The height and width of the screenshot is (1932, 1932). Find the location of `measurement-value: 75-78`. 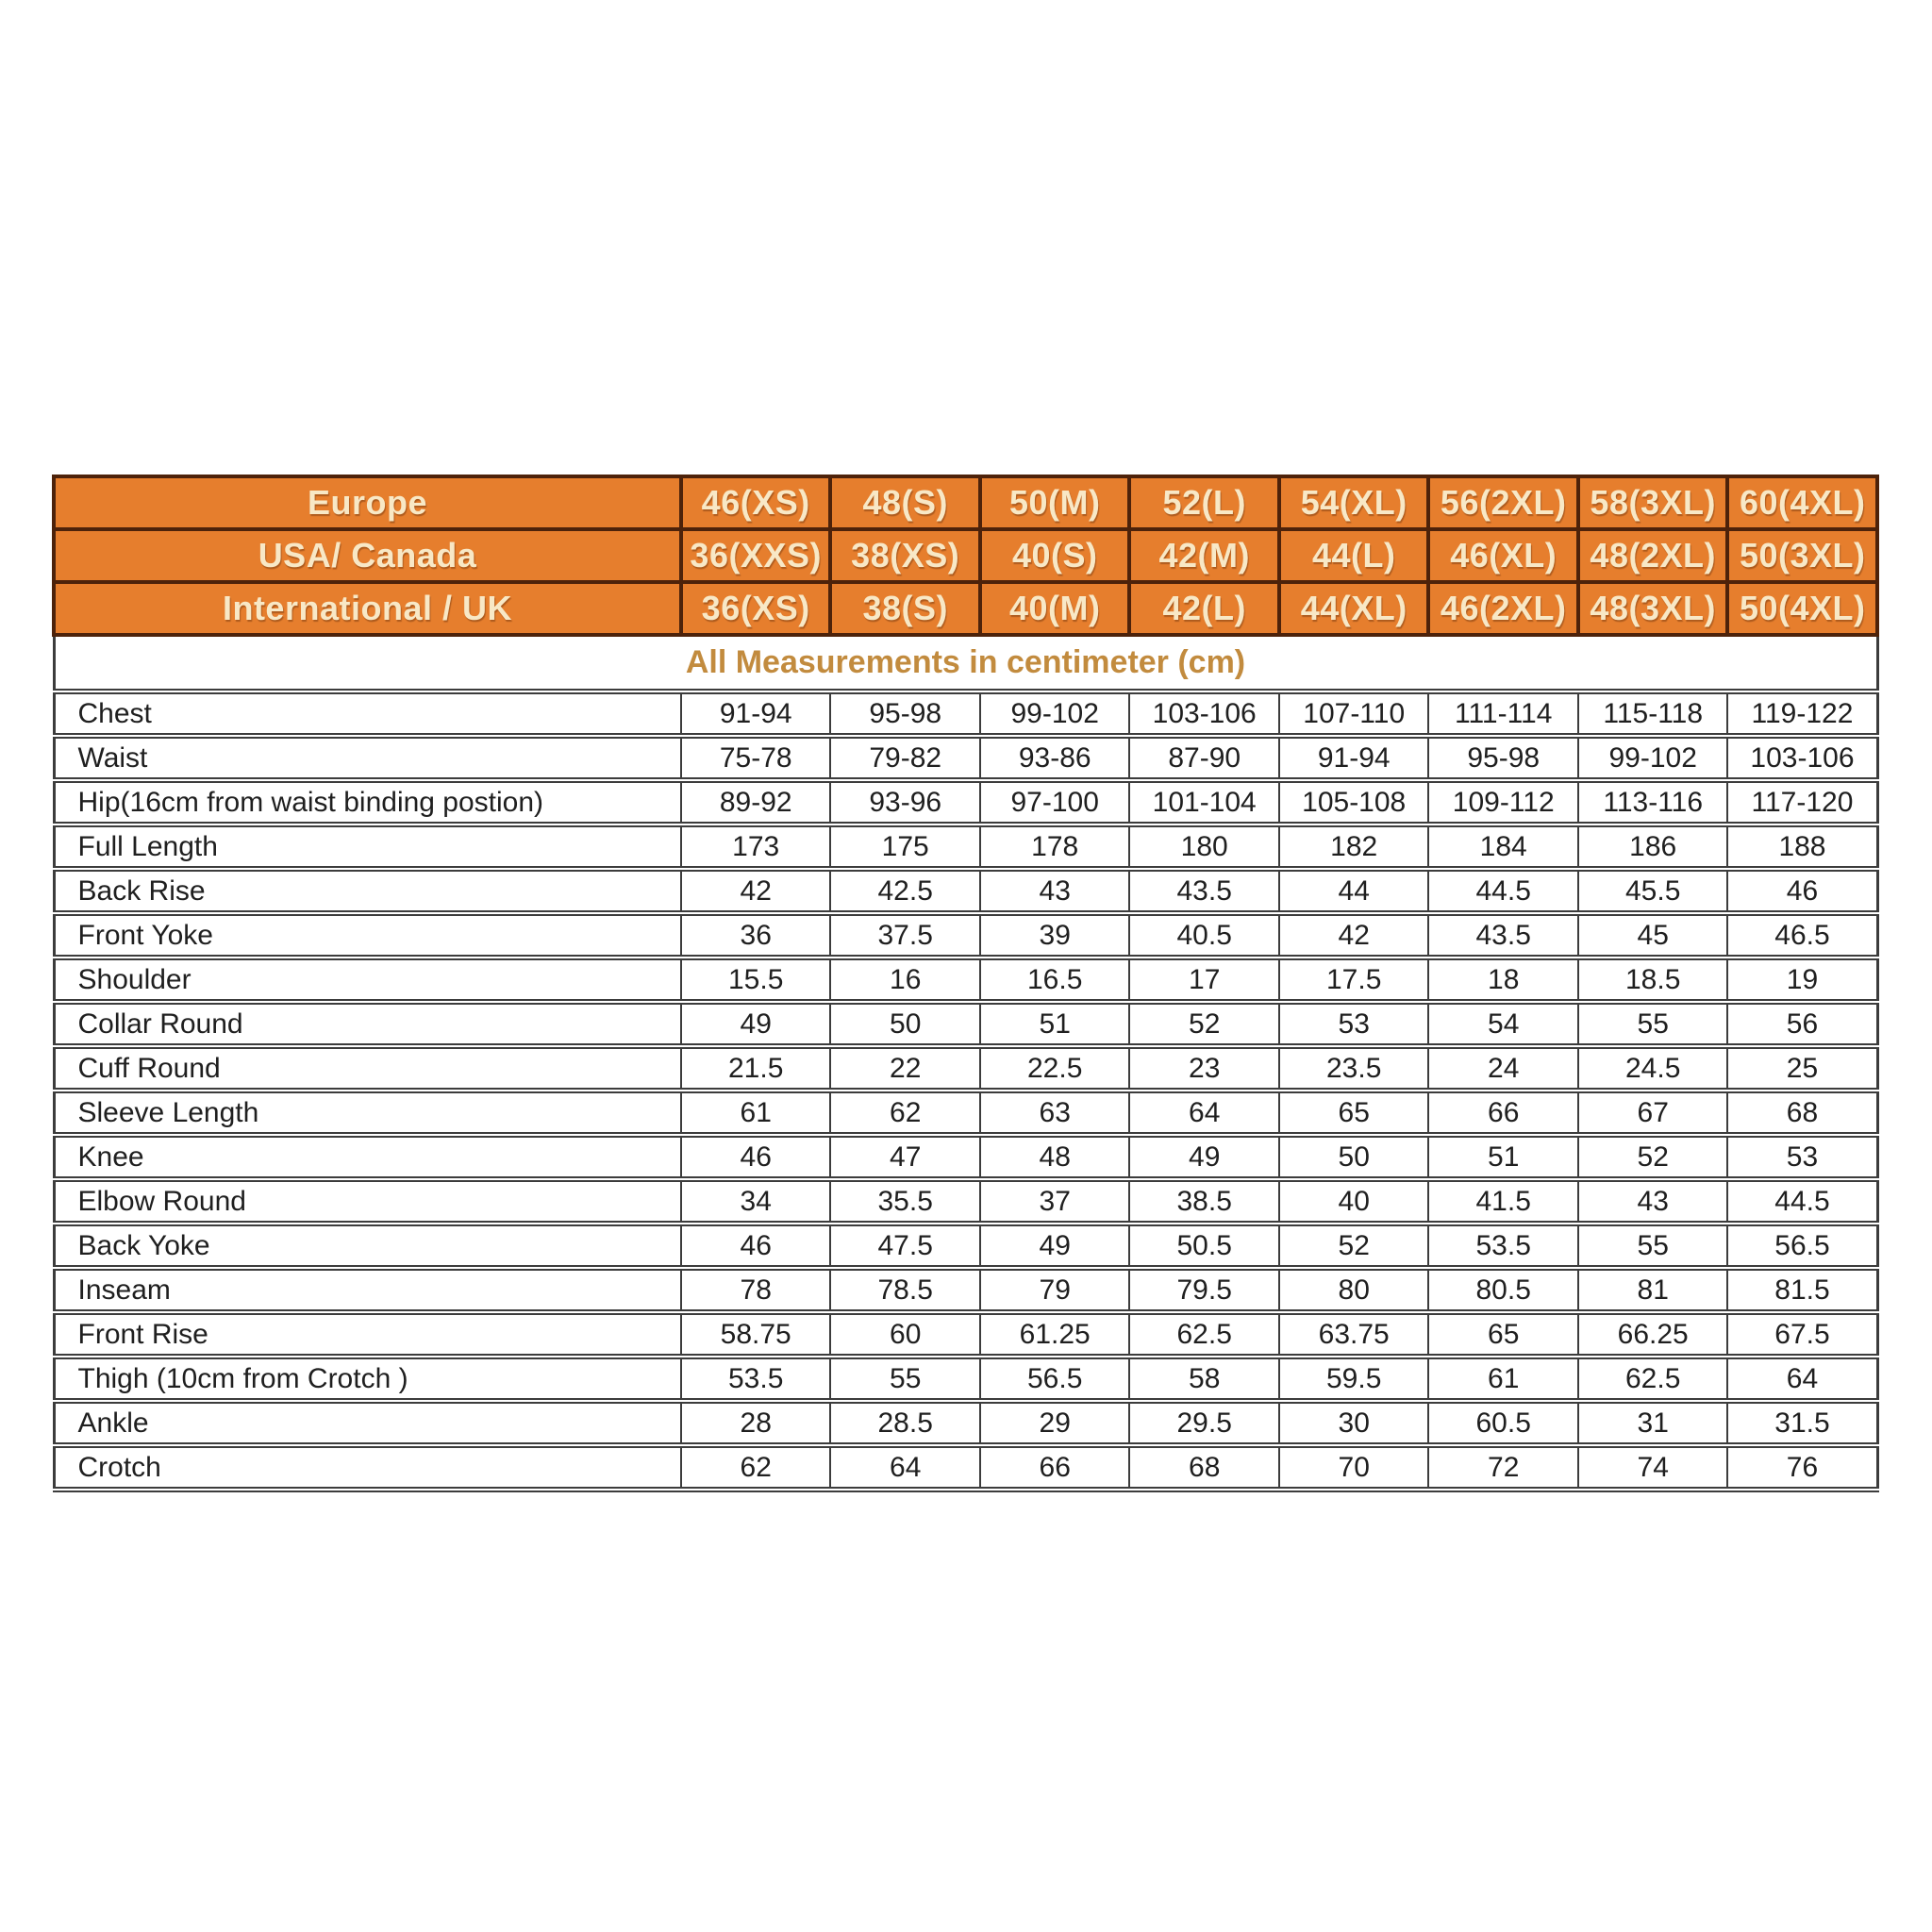

measurement-value: 75-78 is located at coordinates (756, 758).